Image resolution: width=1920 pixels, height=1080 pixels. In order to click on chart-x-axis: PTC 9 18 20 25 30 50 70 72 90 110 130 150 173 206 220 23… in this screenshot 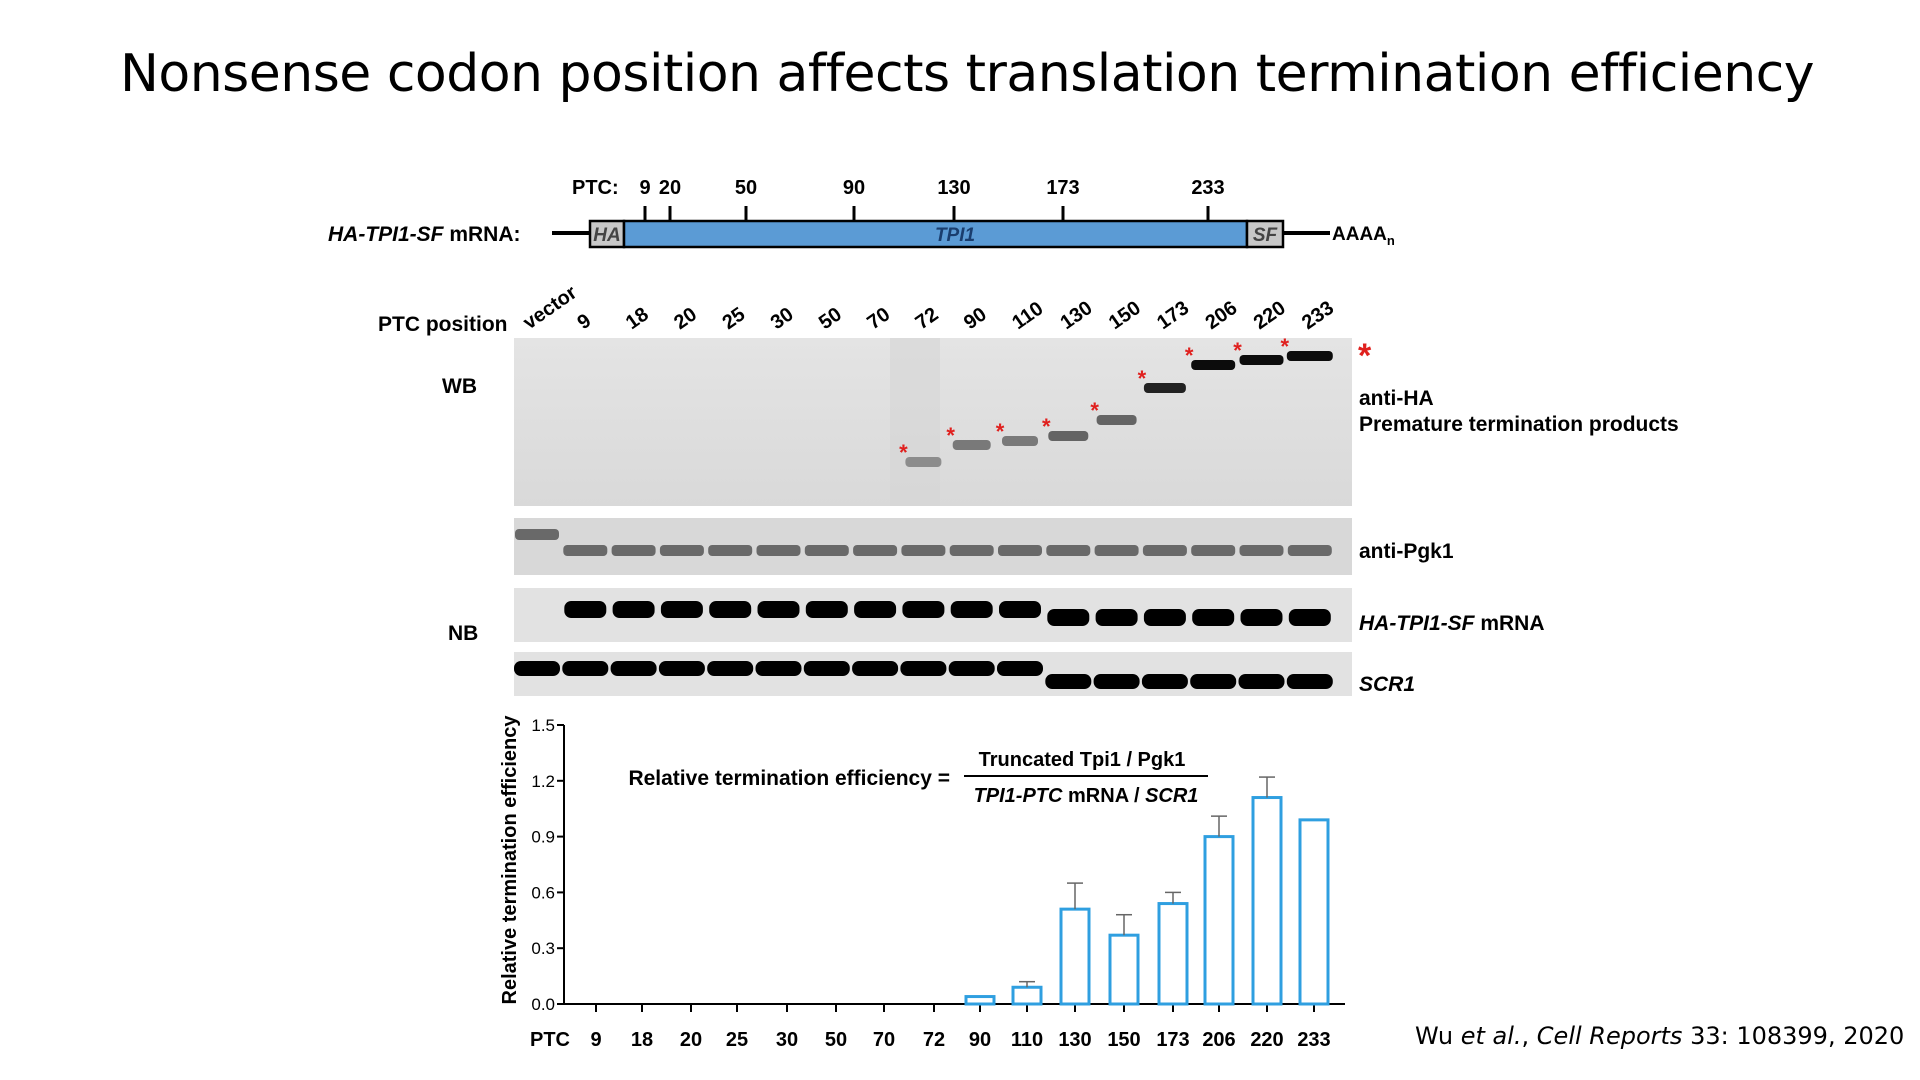, I will do `click(937, 1027)`.